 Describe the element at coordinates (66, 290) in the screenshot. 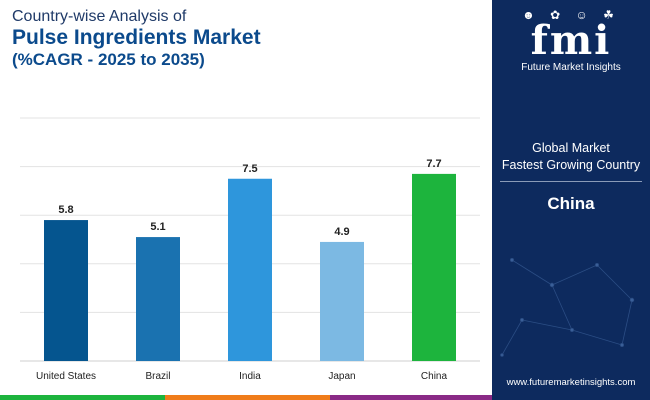

I see `bar-united-states` at that location.